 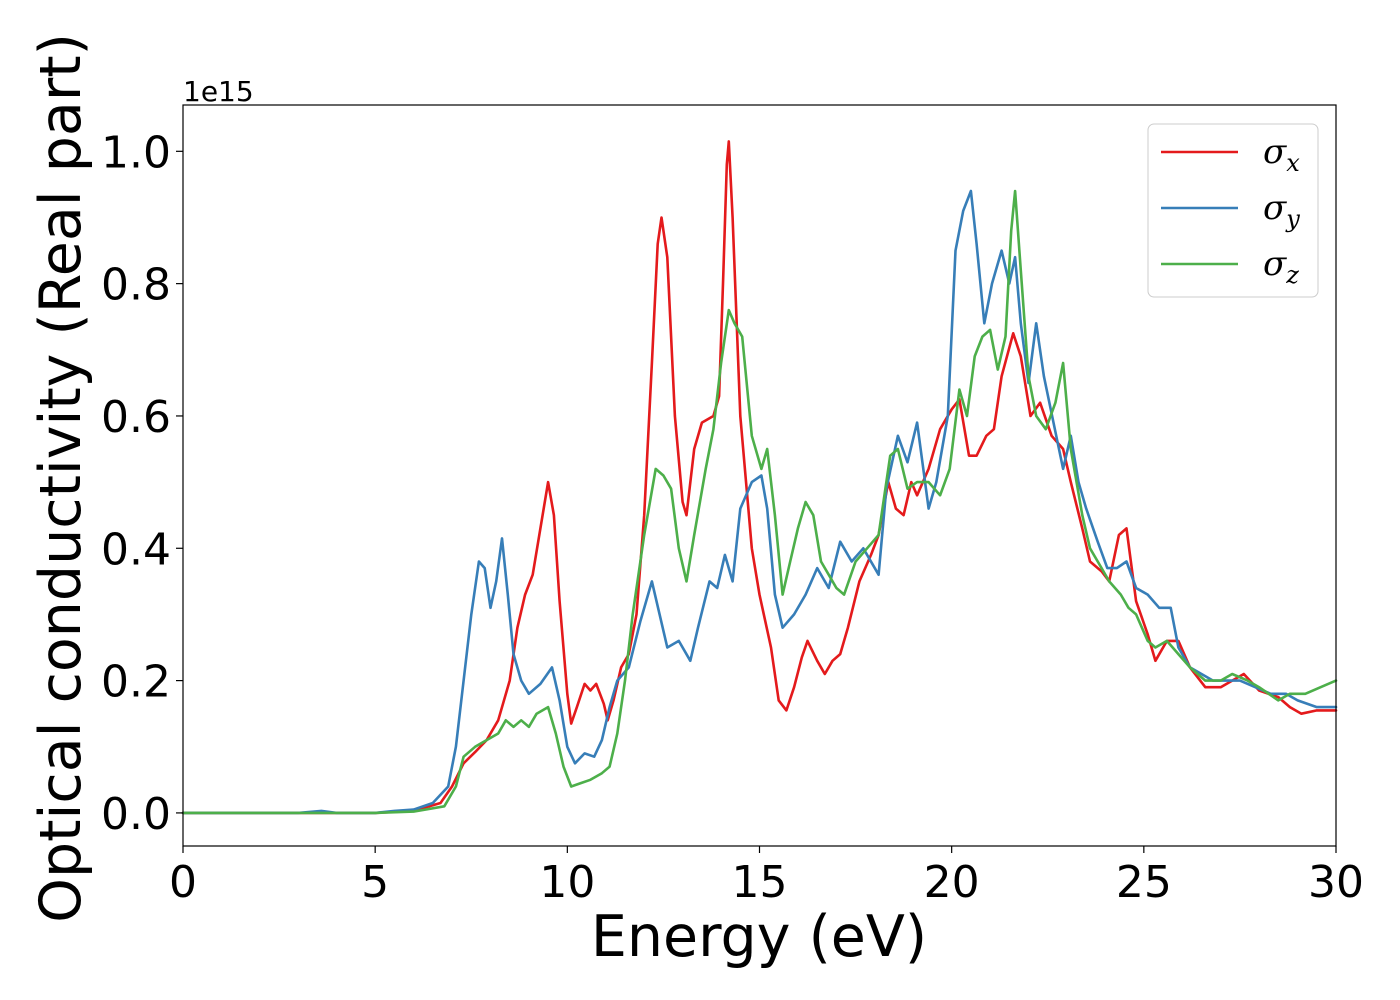 I want to click on x-axis-title: Energy (eV), so click(x=759, y=937).